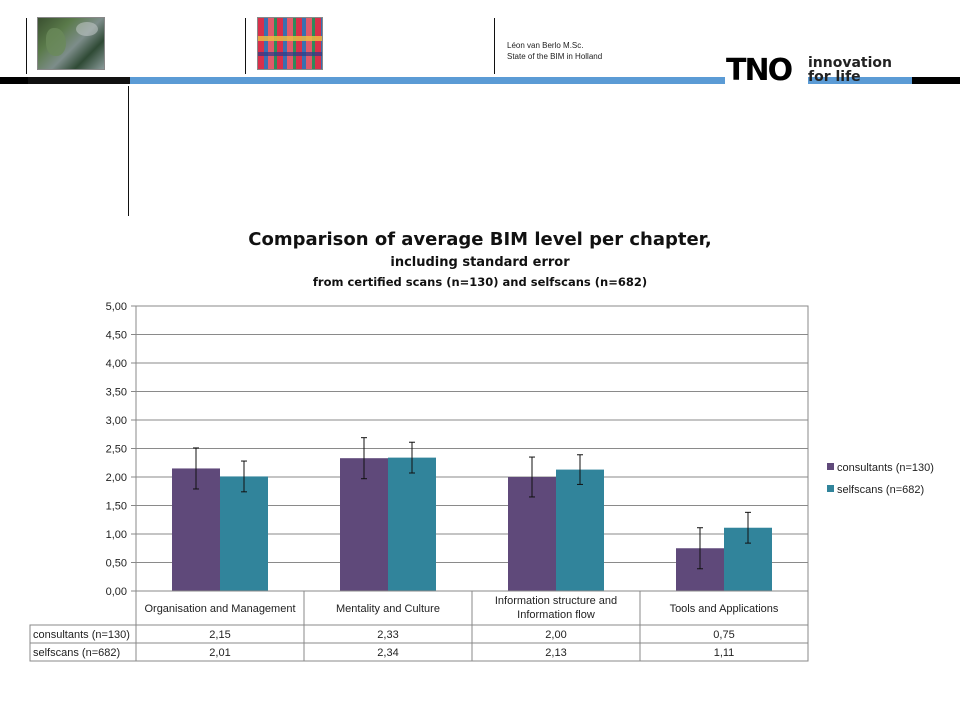 The width and height of the screenshot is (960, 720). Describe the element at coordinates (128, 151) in the screenshot. I see `left-divider` at that location.